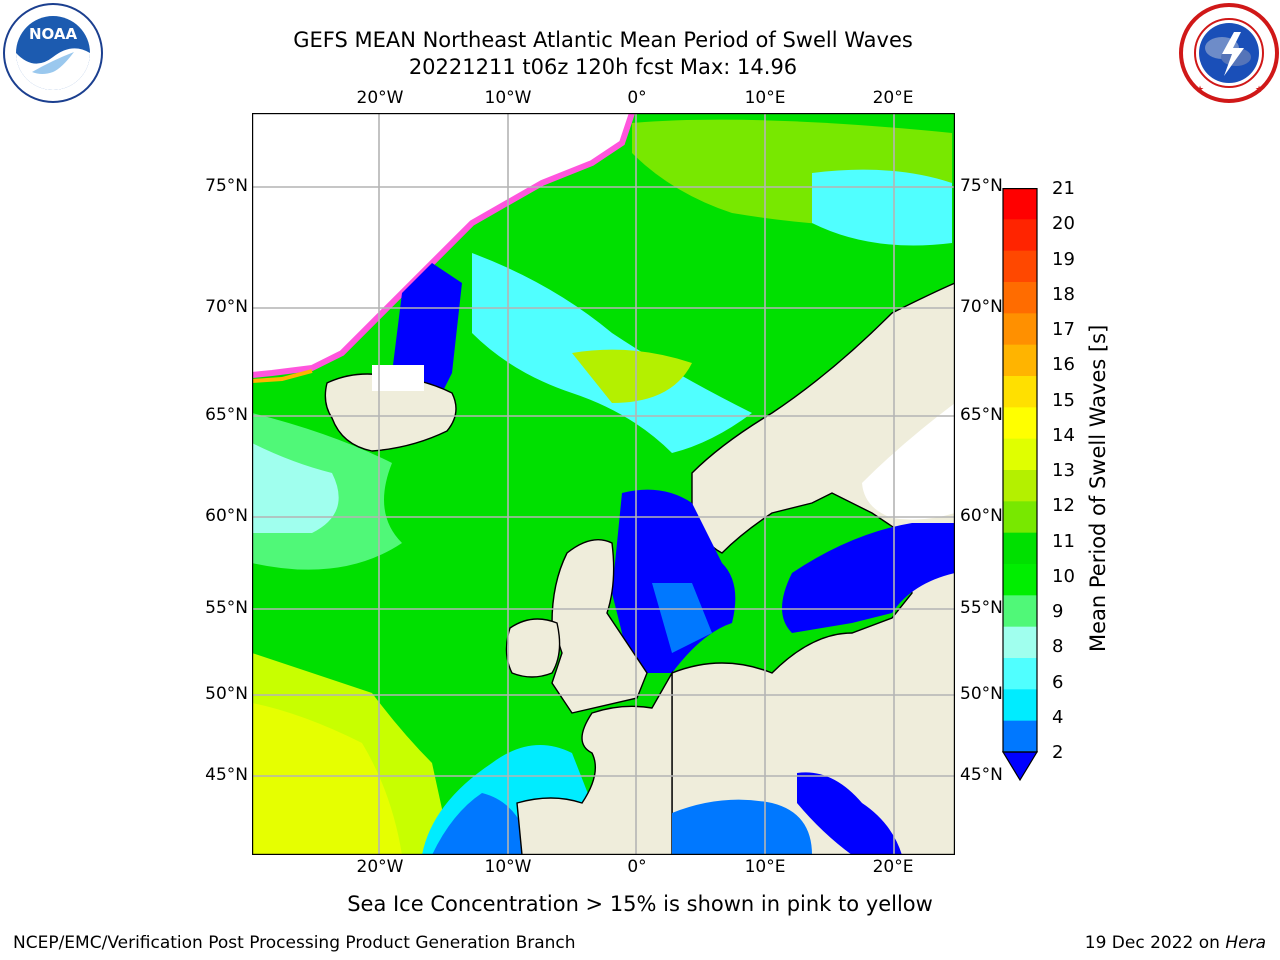  Describe the element at coordinates (594, 762) in the screenshot. I see `france-iberia` at that location.